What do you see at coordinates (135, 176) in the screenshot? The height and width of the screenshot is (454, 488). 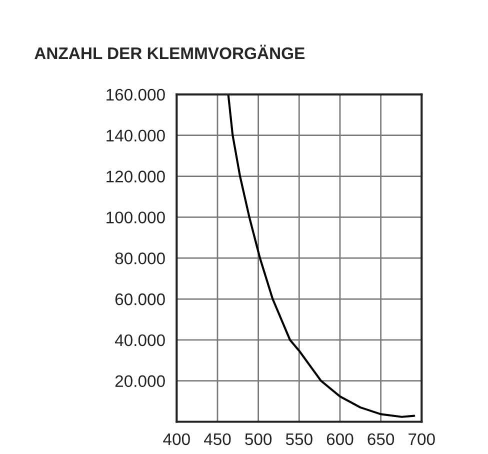 I see `y-tick-label: 120.000` at bounding box center [135, 176].